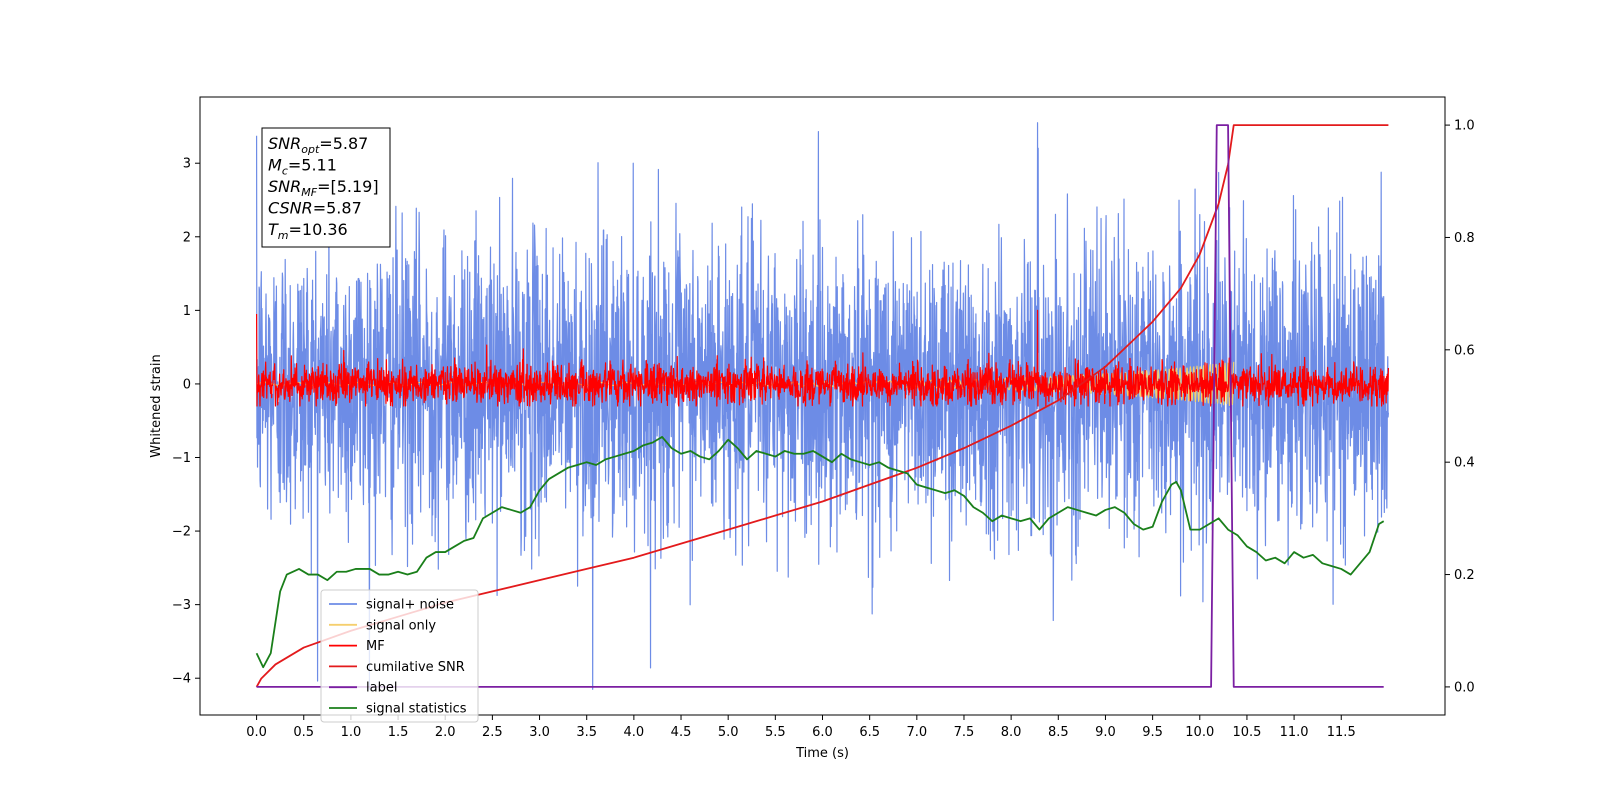 The height and width of the screenshot is (800, 1600). I want to click on x-tick-label: 3.0, so click(539, 732).